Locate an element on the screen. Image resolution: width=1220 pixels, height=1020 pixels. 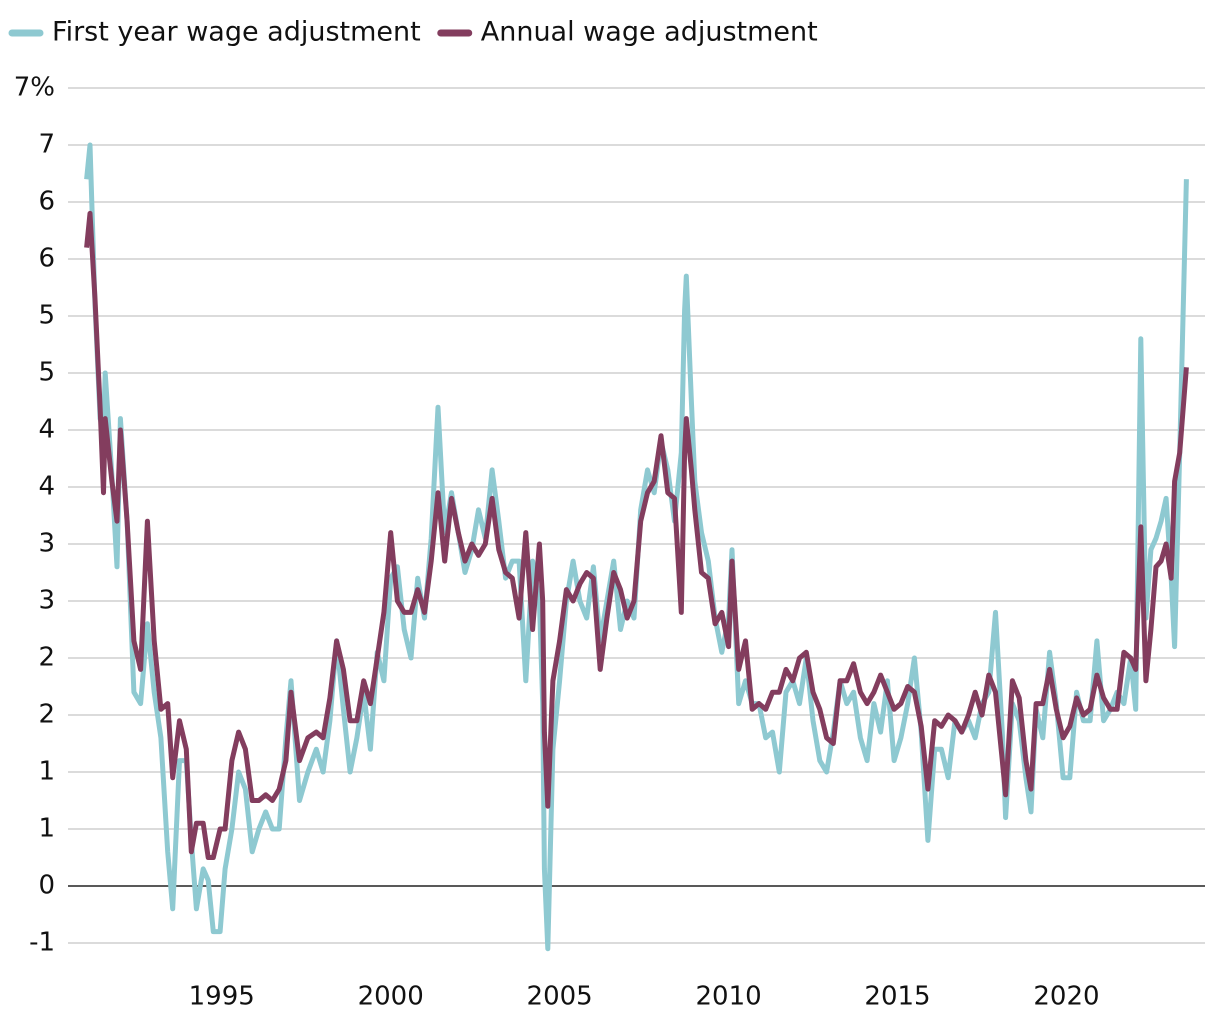
x-tick-label: 2005 is located at coordinates (560, 997).